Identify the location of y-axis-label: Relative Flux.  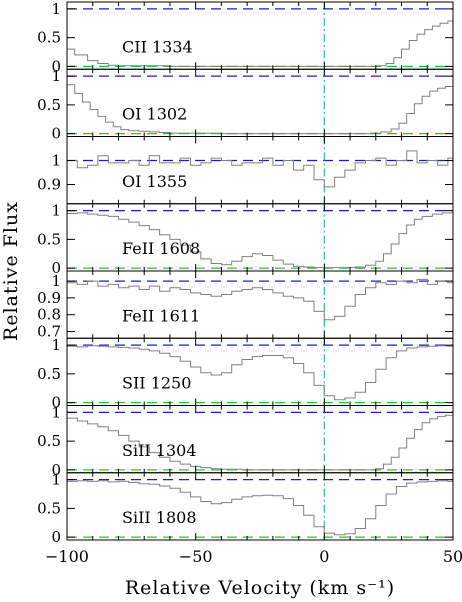
(11, 271).